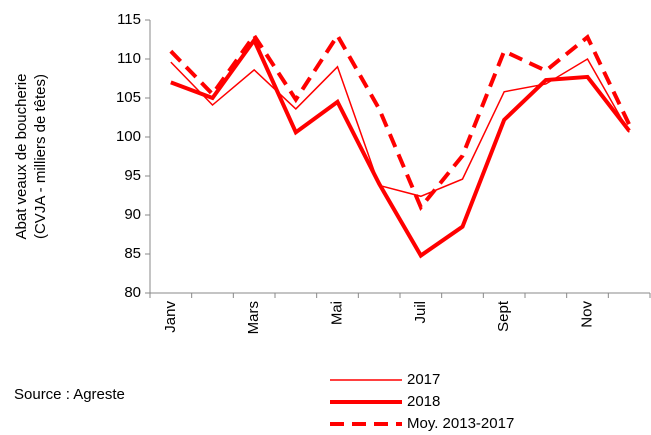 The image size is (651, 435). I want to click on y-tick-label: 110, so click(129, 58).